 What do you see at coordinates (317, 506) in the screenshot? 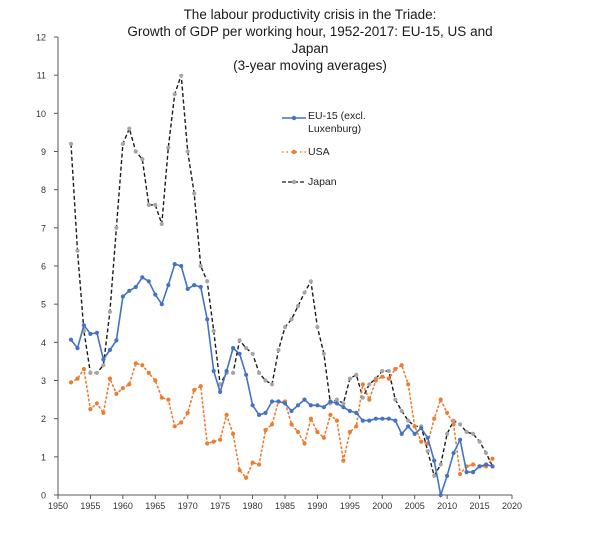
I see `x-tick-label: 1990` at bounding box center [317, 506].